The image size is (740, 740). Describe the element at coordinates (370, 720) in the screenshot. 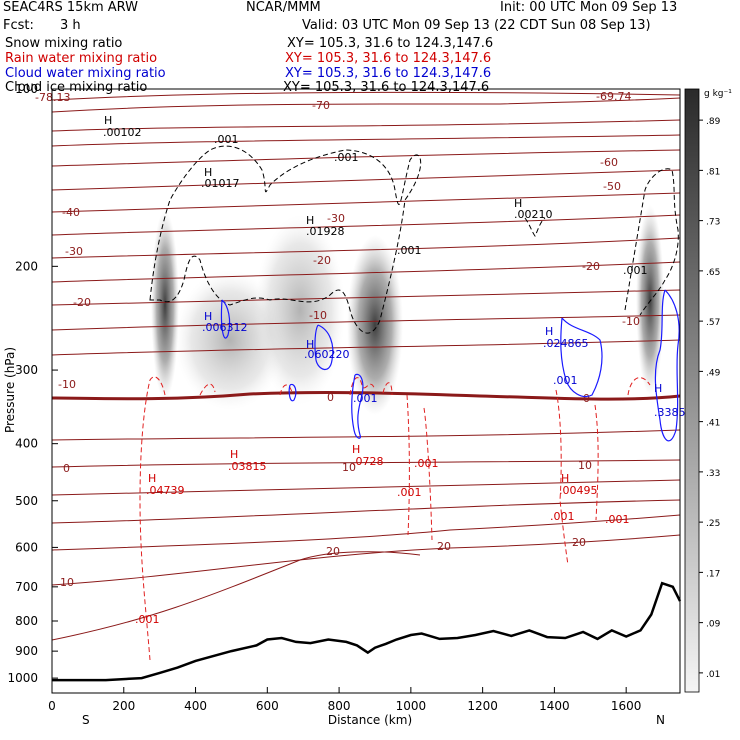

I see `x-axis-title: Distance (km)` at that location.